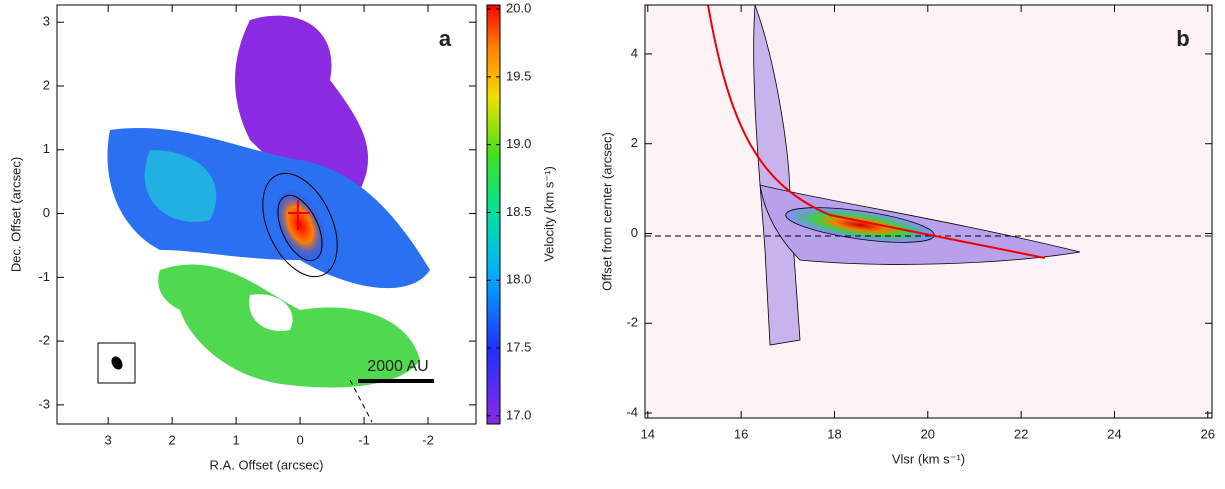  I want to click on y-tick-label: 4, so click(634, 52).